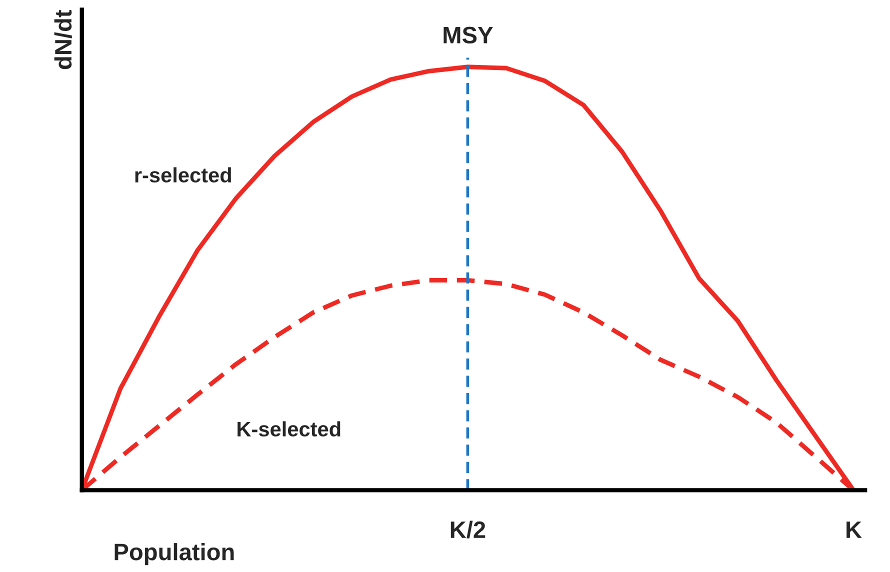  Describe the element at coordinates (854, 530) in the screenshot. I see `x-tick-label: K` at that location.